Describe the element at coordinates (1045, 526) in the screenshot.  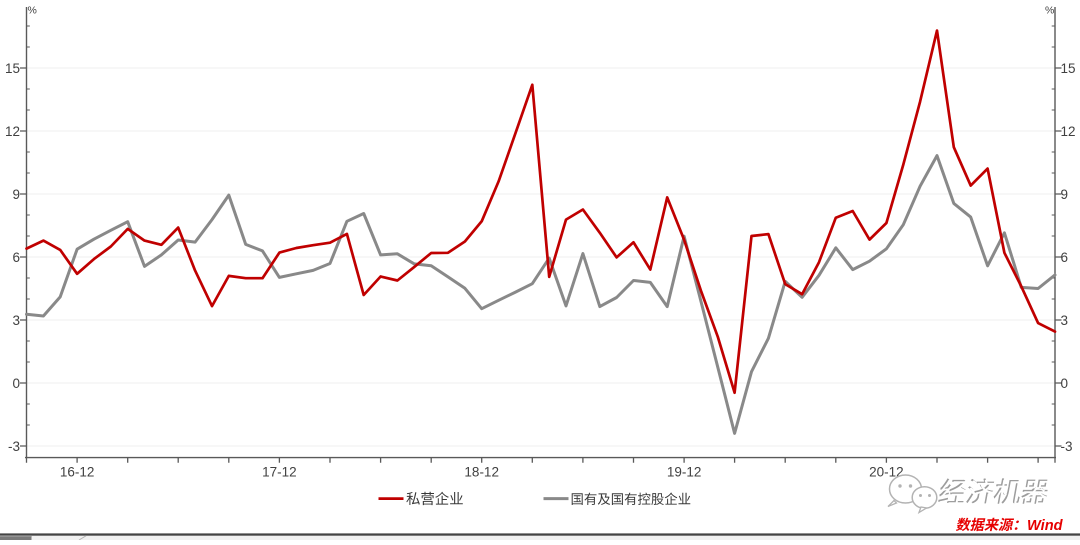
I see `svg-text: Wind` at that location.